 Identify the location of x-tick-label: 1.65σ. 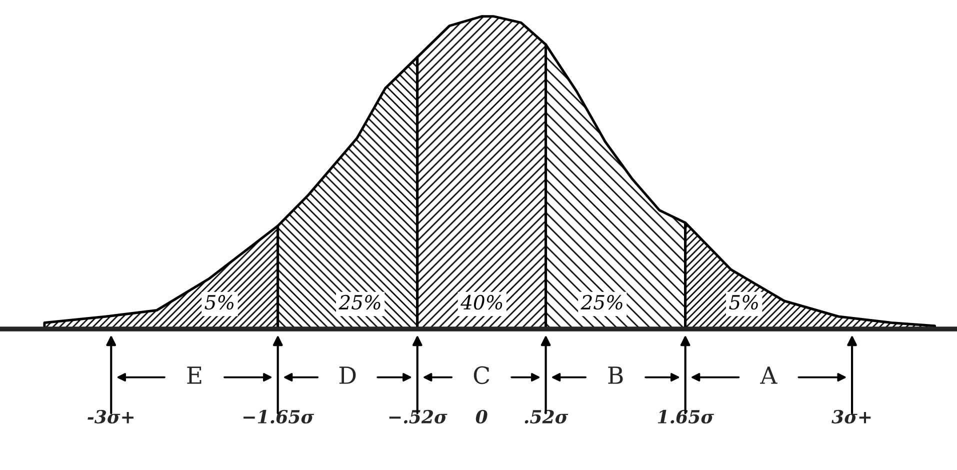
(686, 417).